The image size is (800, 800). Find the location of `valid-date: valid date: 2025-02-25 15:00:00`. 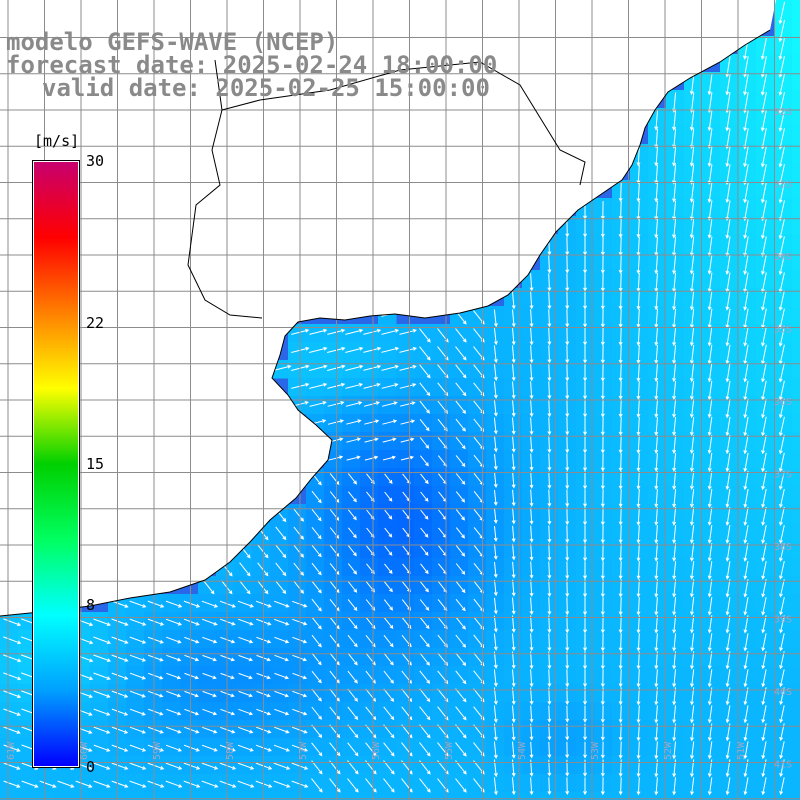

valid-date: valid date: 2025-02-25 15:00:00 is located at coordinates (266, 88).